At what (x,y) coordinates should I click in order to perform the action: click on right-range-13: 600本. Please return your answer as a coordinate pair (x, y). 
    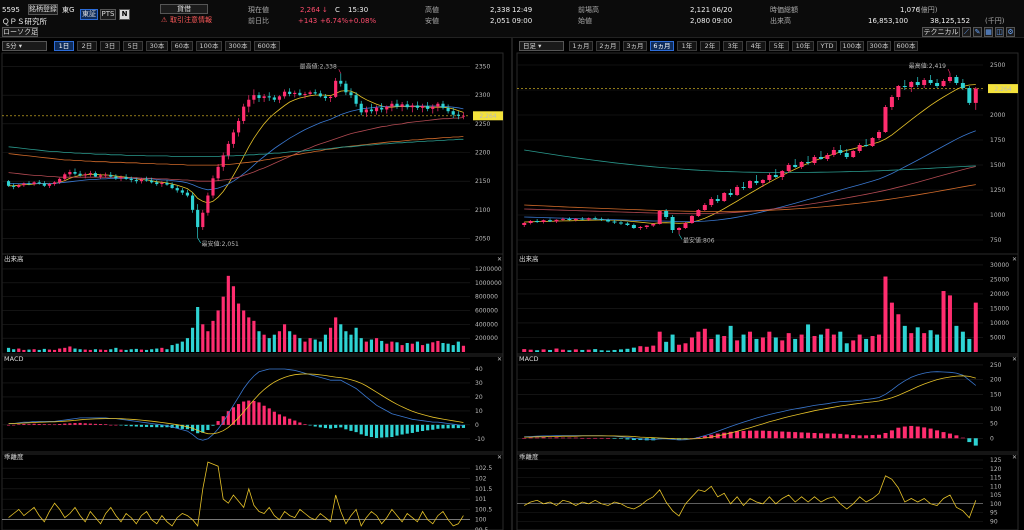
    Looking at the image, I should click on (906, 46).